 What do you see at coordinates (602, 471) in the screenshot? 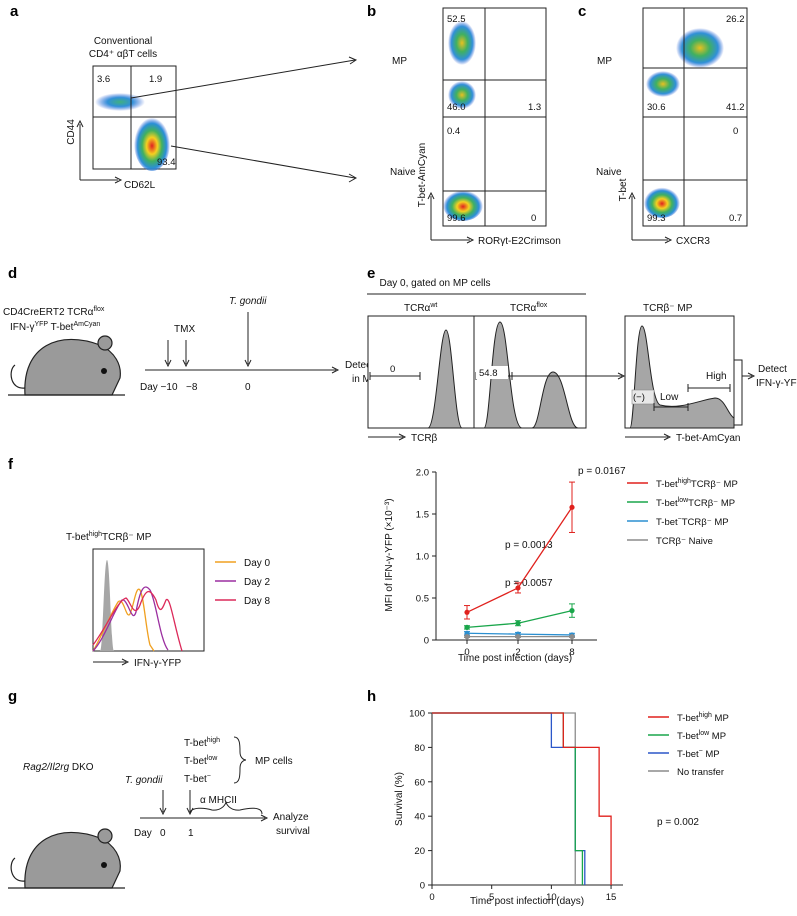
I see `chart-f-pval-red: p = 0.0167` at bounding box center [602, 471].